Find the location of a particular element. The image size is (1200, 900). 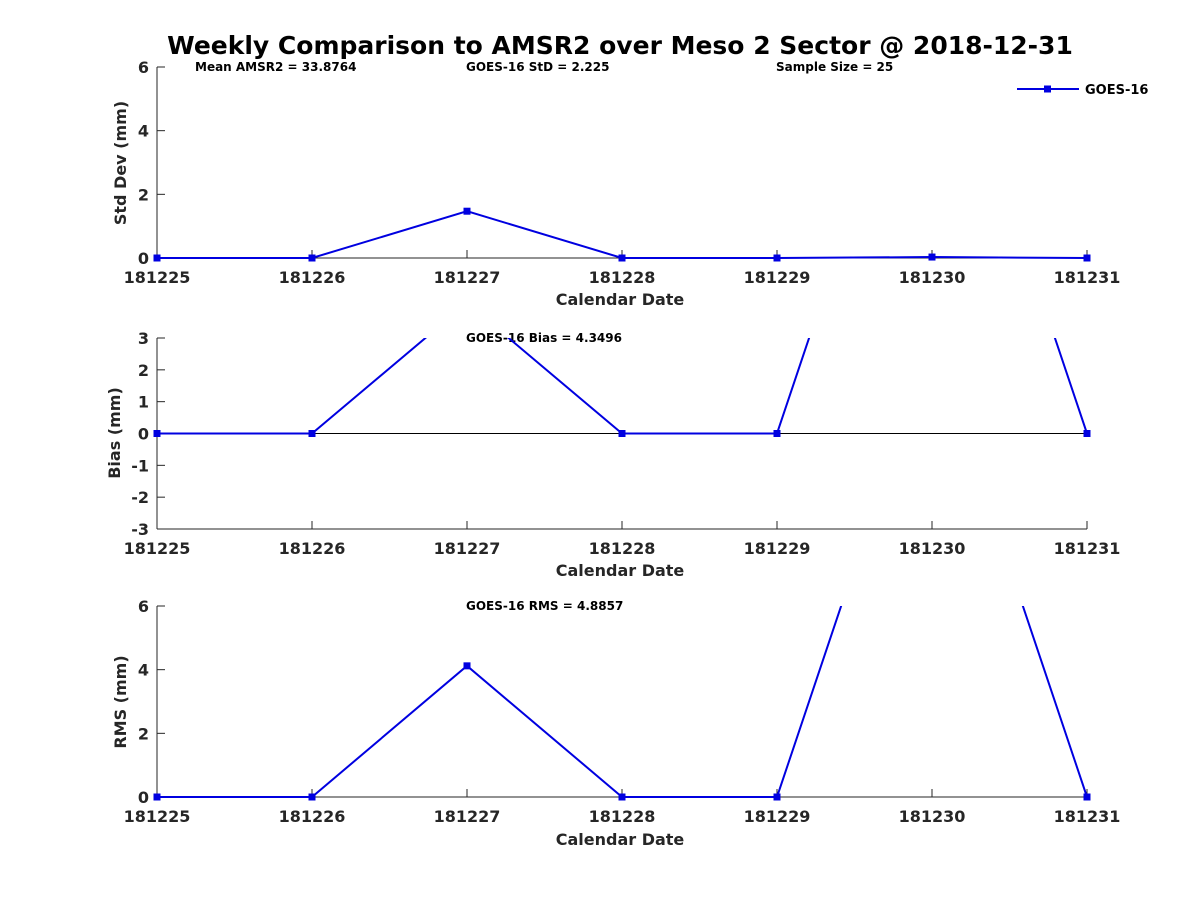

y-tick-label: -1 is located at coordinates (140, 465).